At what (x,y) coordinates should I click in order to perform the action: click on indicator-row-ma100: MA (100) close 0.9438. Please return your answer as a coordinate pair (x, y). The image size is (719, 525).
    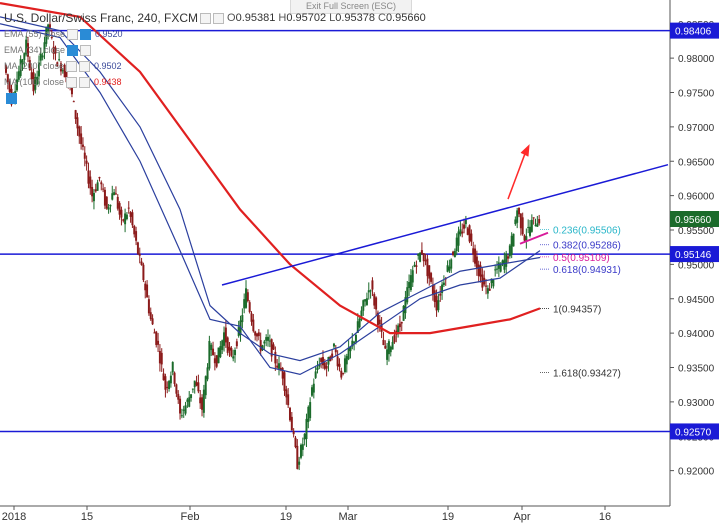
    Looking at the image, I should click on (215, 82).